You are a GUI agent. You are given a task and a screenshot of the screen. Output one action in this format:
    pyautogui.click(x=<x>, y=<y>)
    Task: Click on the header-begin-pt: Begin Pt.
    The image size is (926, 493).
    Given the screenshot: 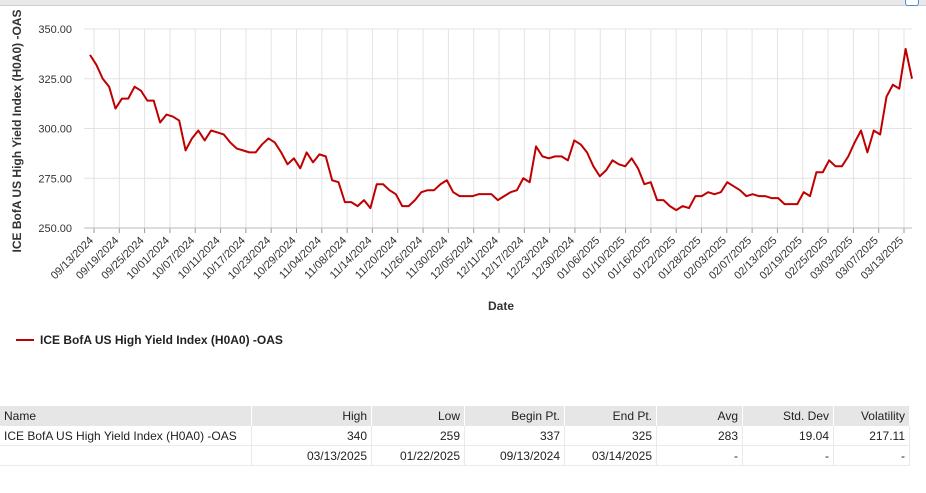 What is the action you would take?
    pyautogui.click(x=514, y=416)
    